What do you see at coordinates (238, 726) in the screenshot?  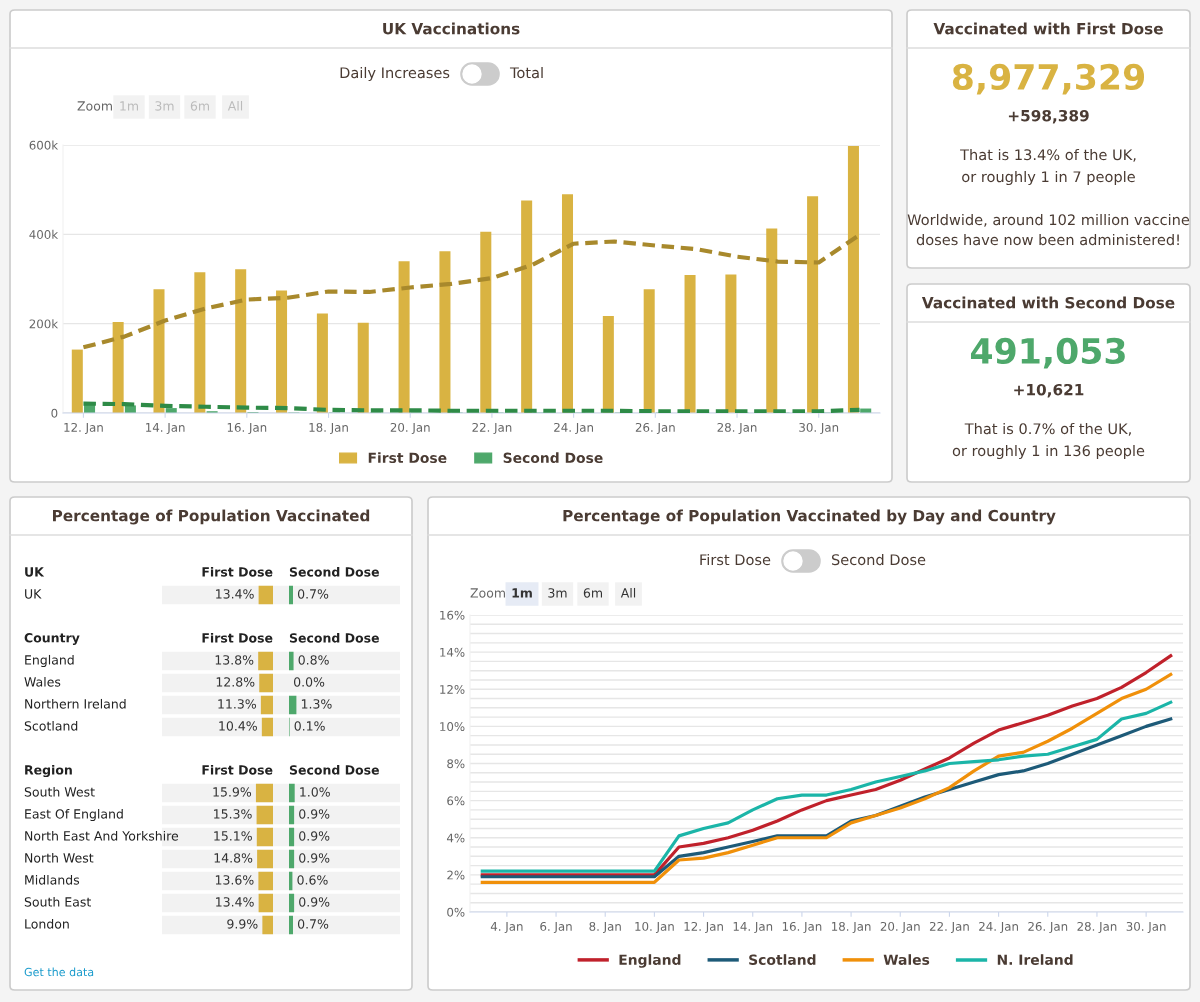 I see `data-label: 10.4%` at bounding box center [238, 726].